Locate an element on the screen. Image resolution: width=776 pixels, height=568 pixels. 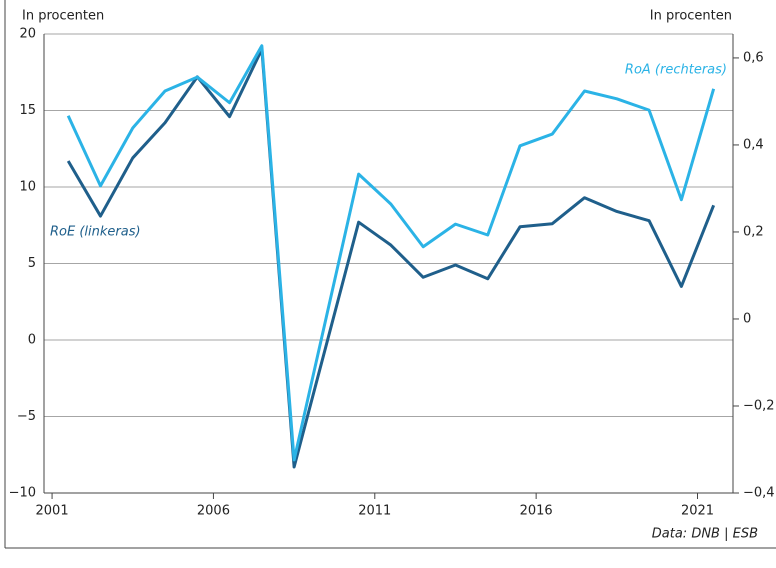
y2-tick-label: 0,2 is located at coordinates (753, 231).